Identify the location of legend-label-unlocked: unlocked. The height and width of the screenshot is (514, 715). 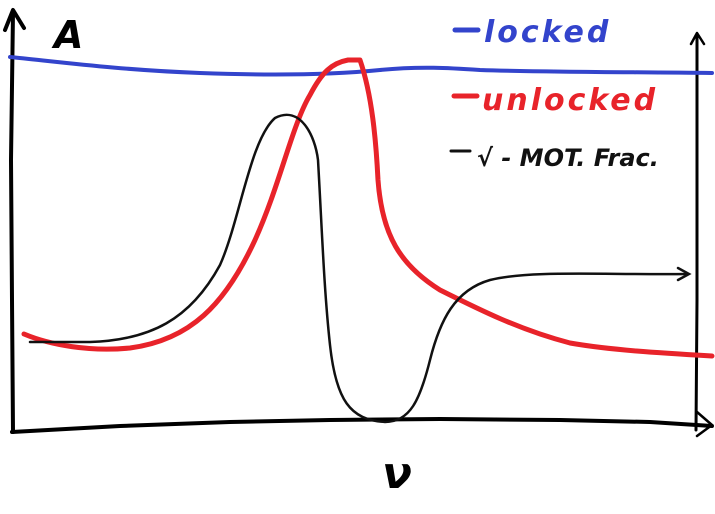
(570, 100).